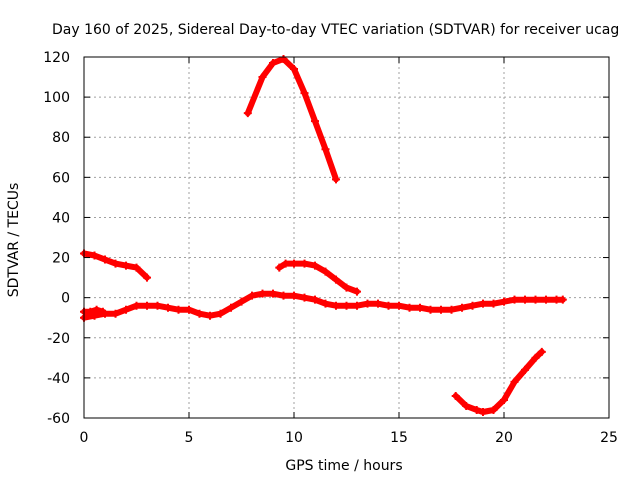 Image resolution: width=640 pixels, height=480 pixels. Describe the element at coordinates (84, 438) in the screenshot. I see `x-tick-label: 0` at that location.